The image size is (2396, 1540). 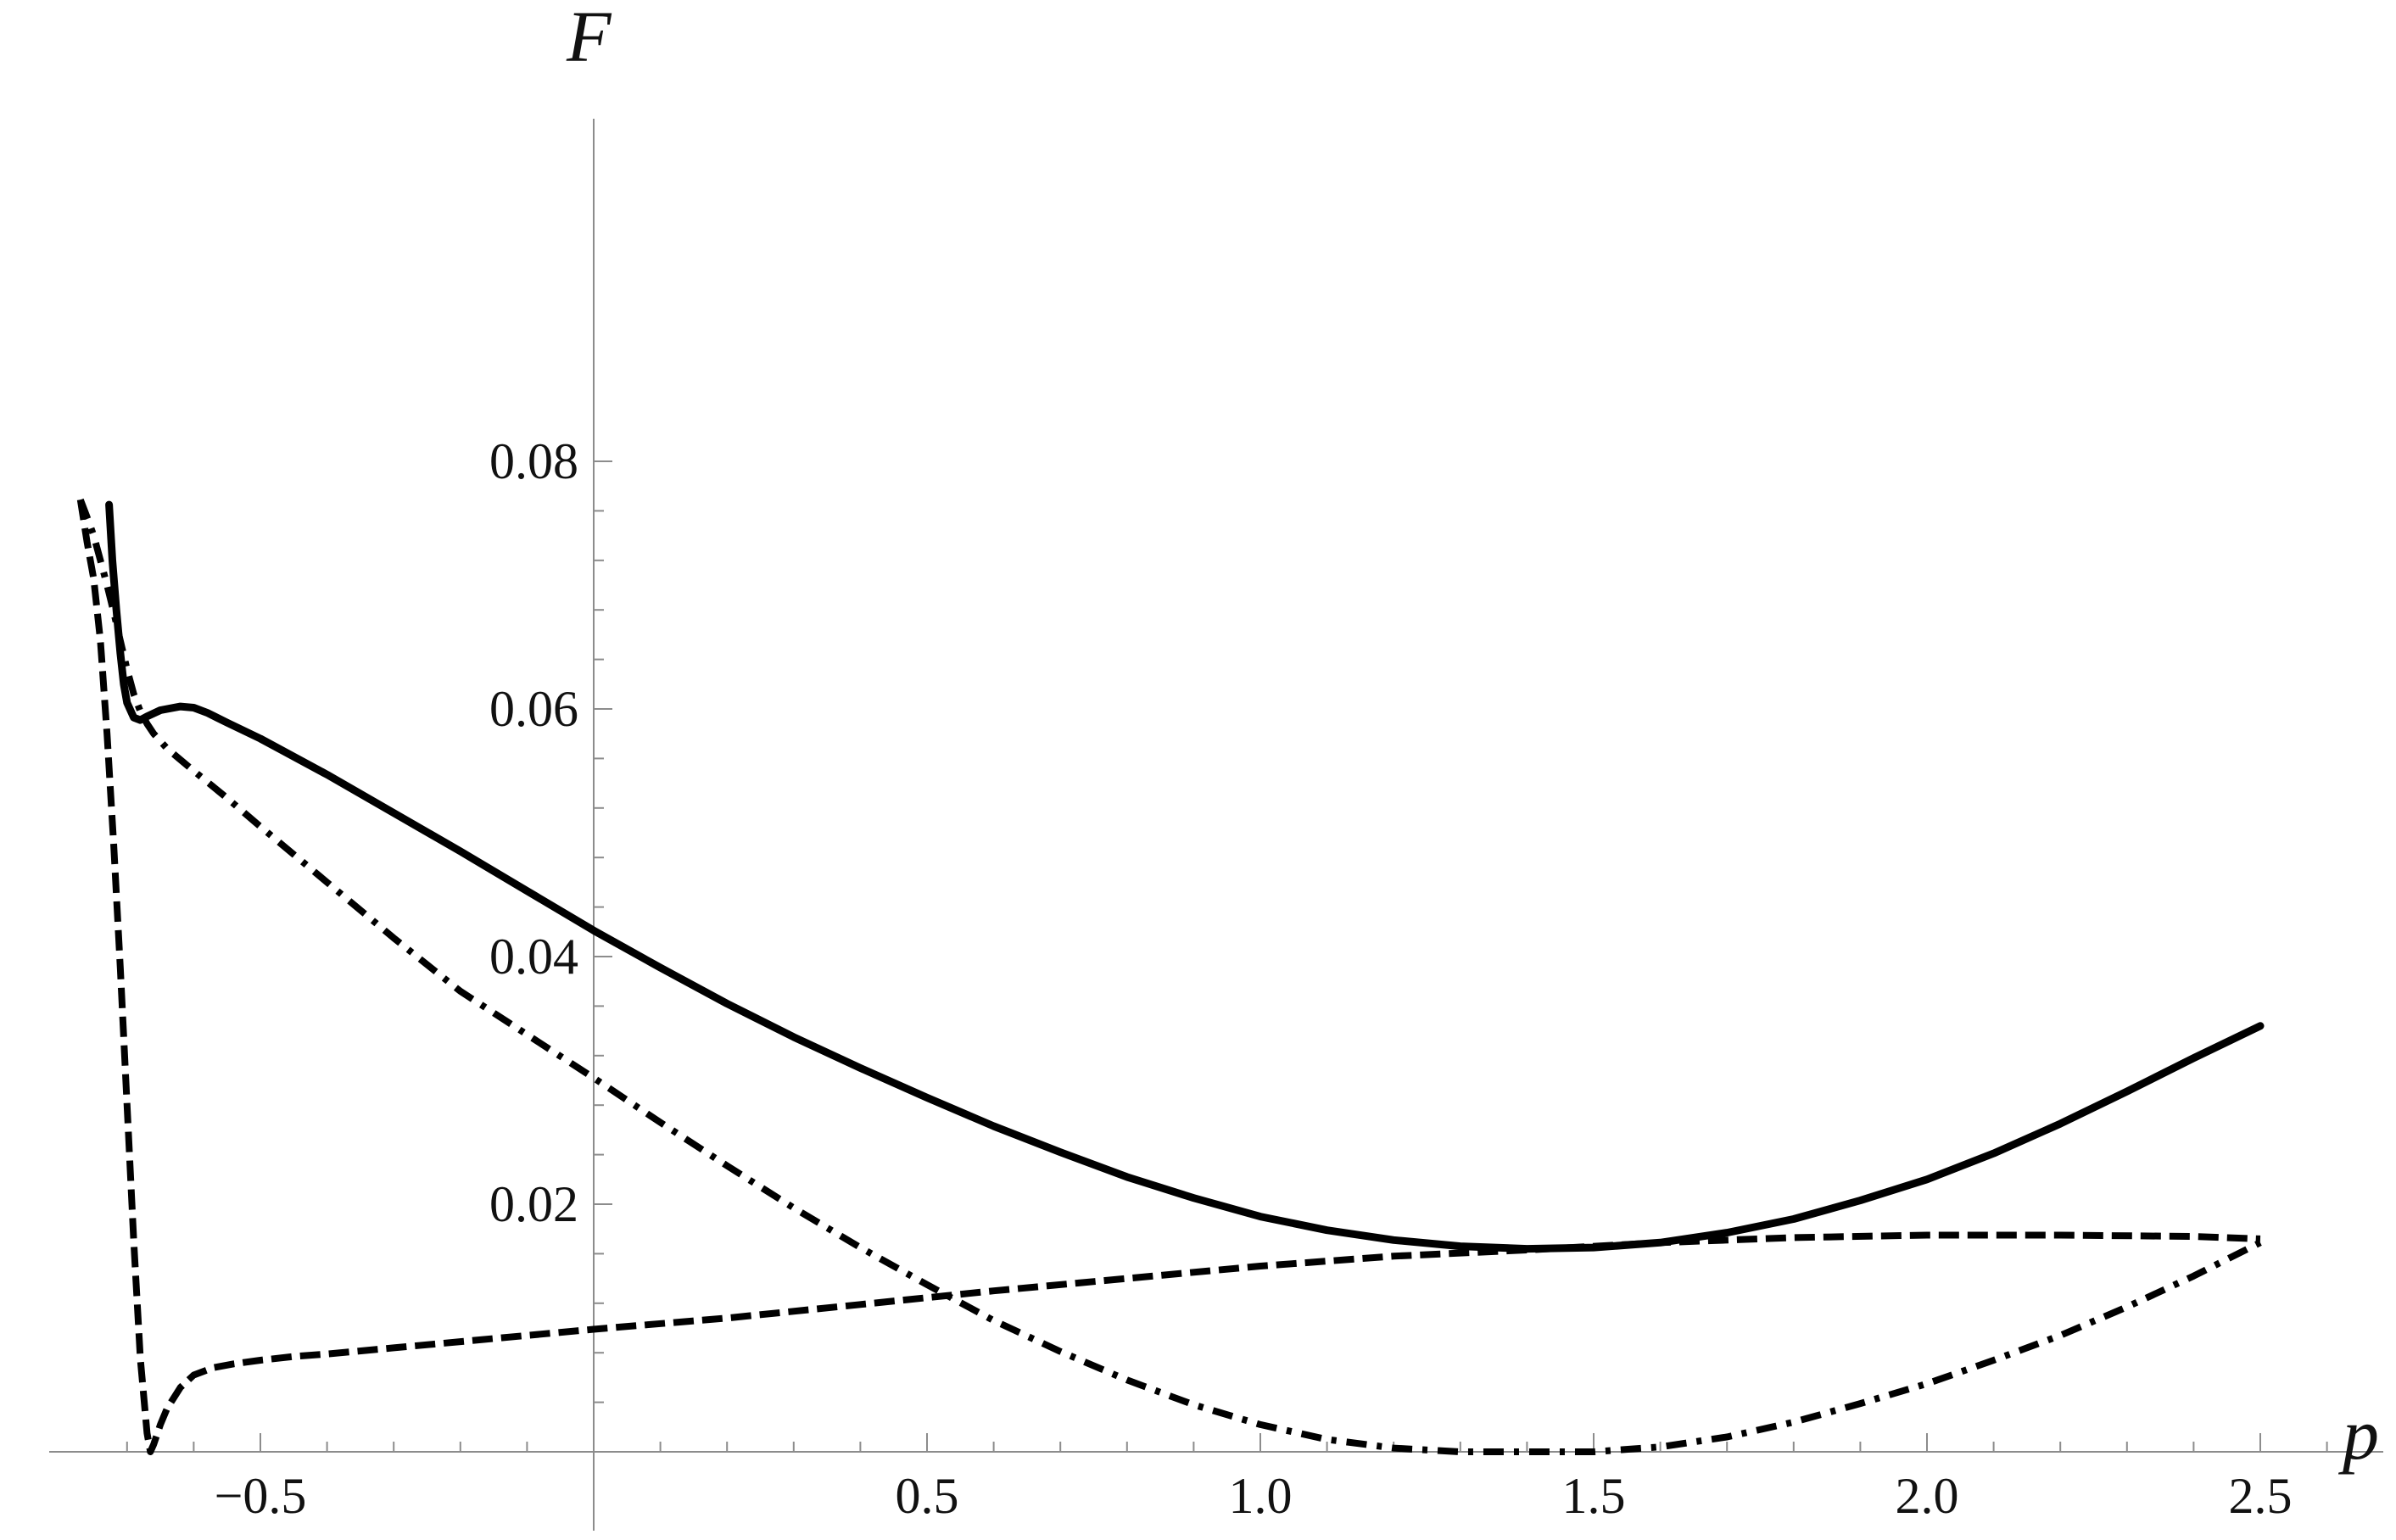 I want to click on x-tick-label: 1.5, so click(x=1594, y=1496).